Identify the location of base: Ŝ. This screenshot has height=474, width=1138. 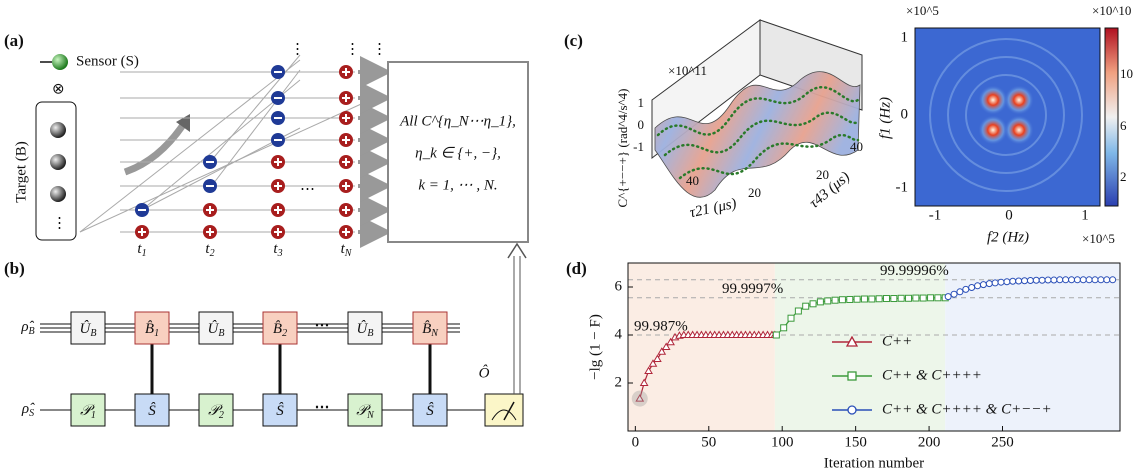
(152, 410).